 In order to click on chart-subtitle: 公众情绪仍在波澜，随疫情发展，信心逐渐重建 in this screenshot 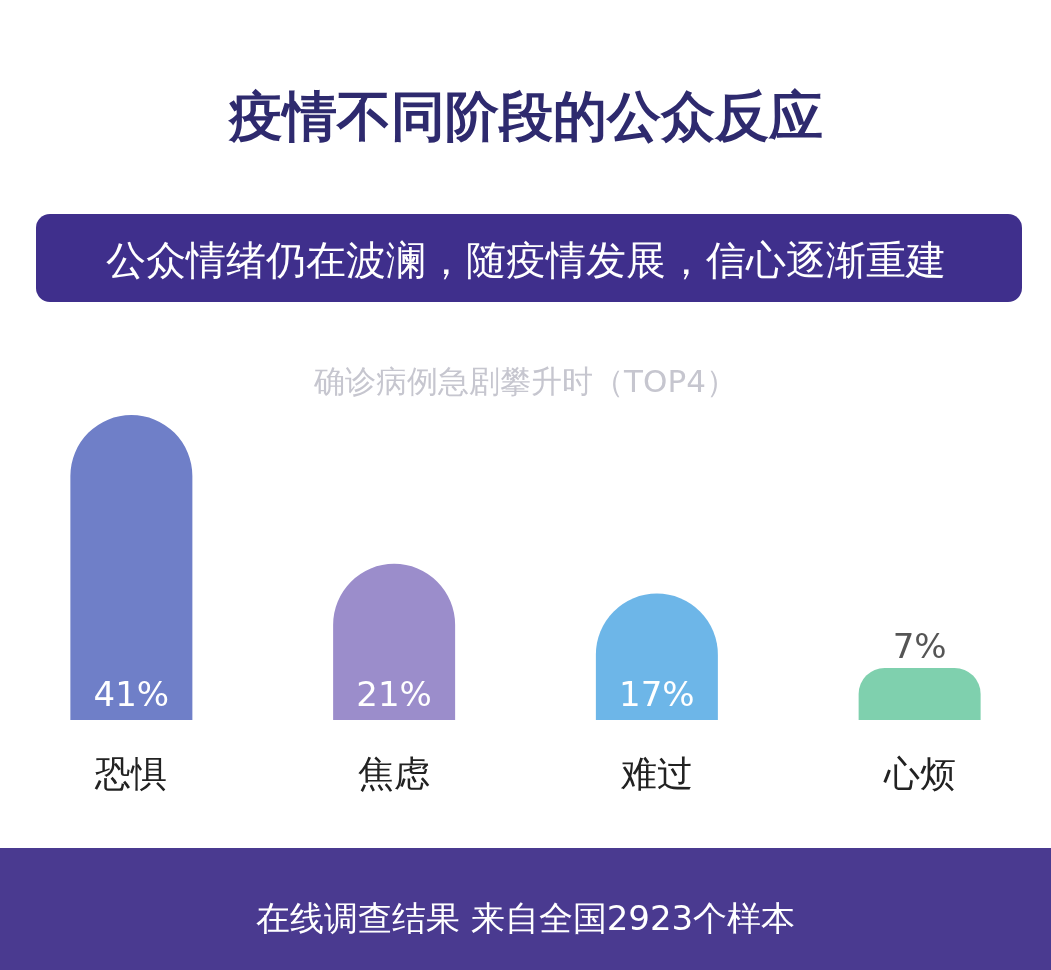, I will do `click(525, 260)`.